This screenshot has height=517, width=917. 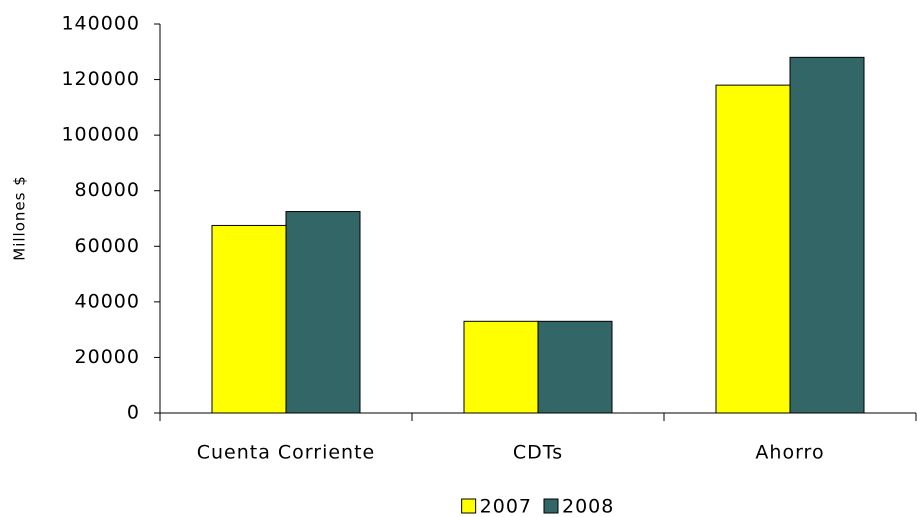 I want to click on x-tick-label: CDTs, so click(x=538, y=453).